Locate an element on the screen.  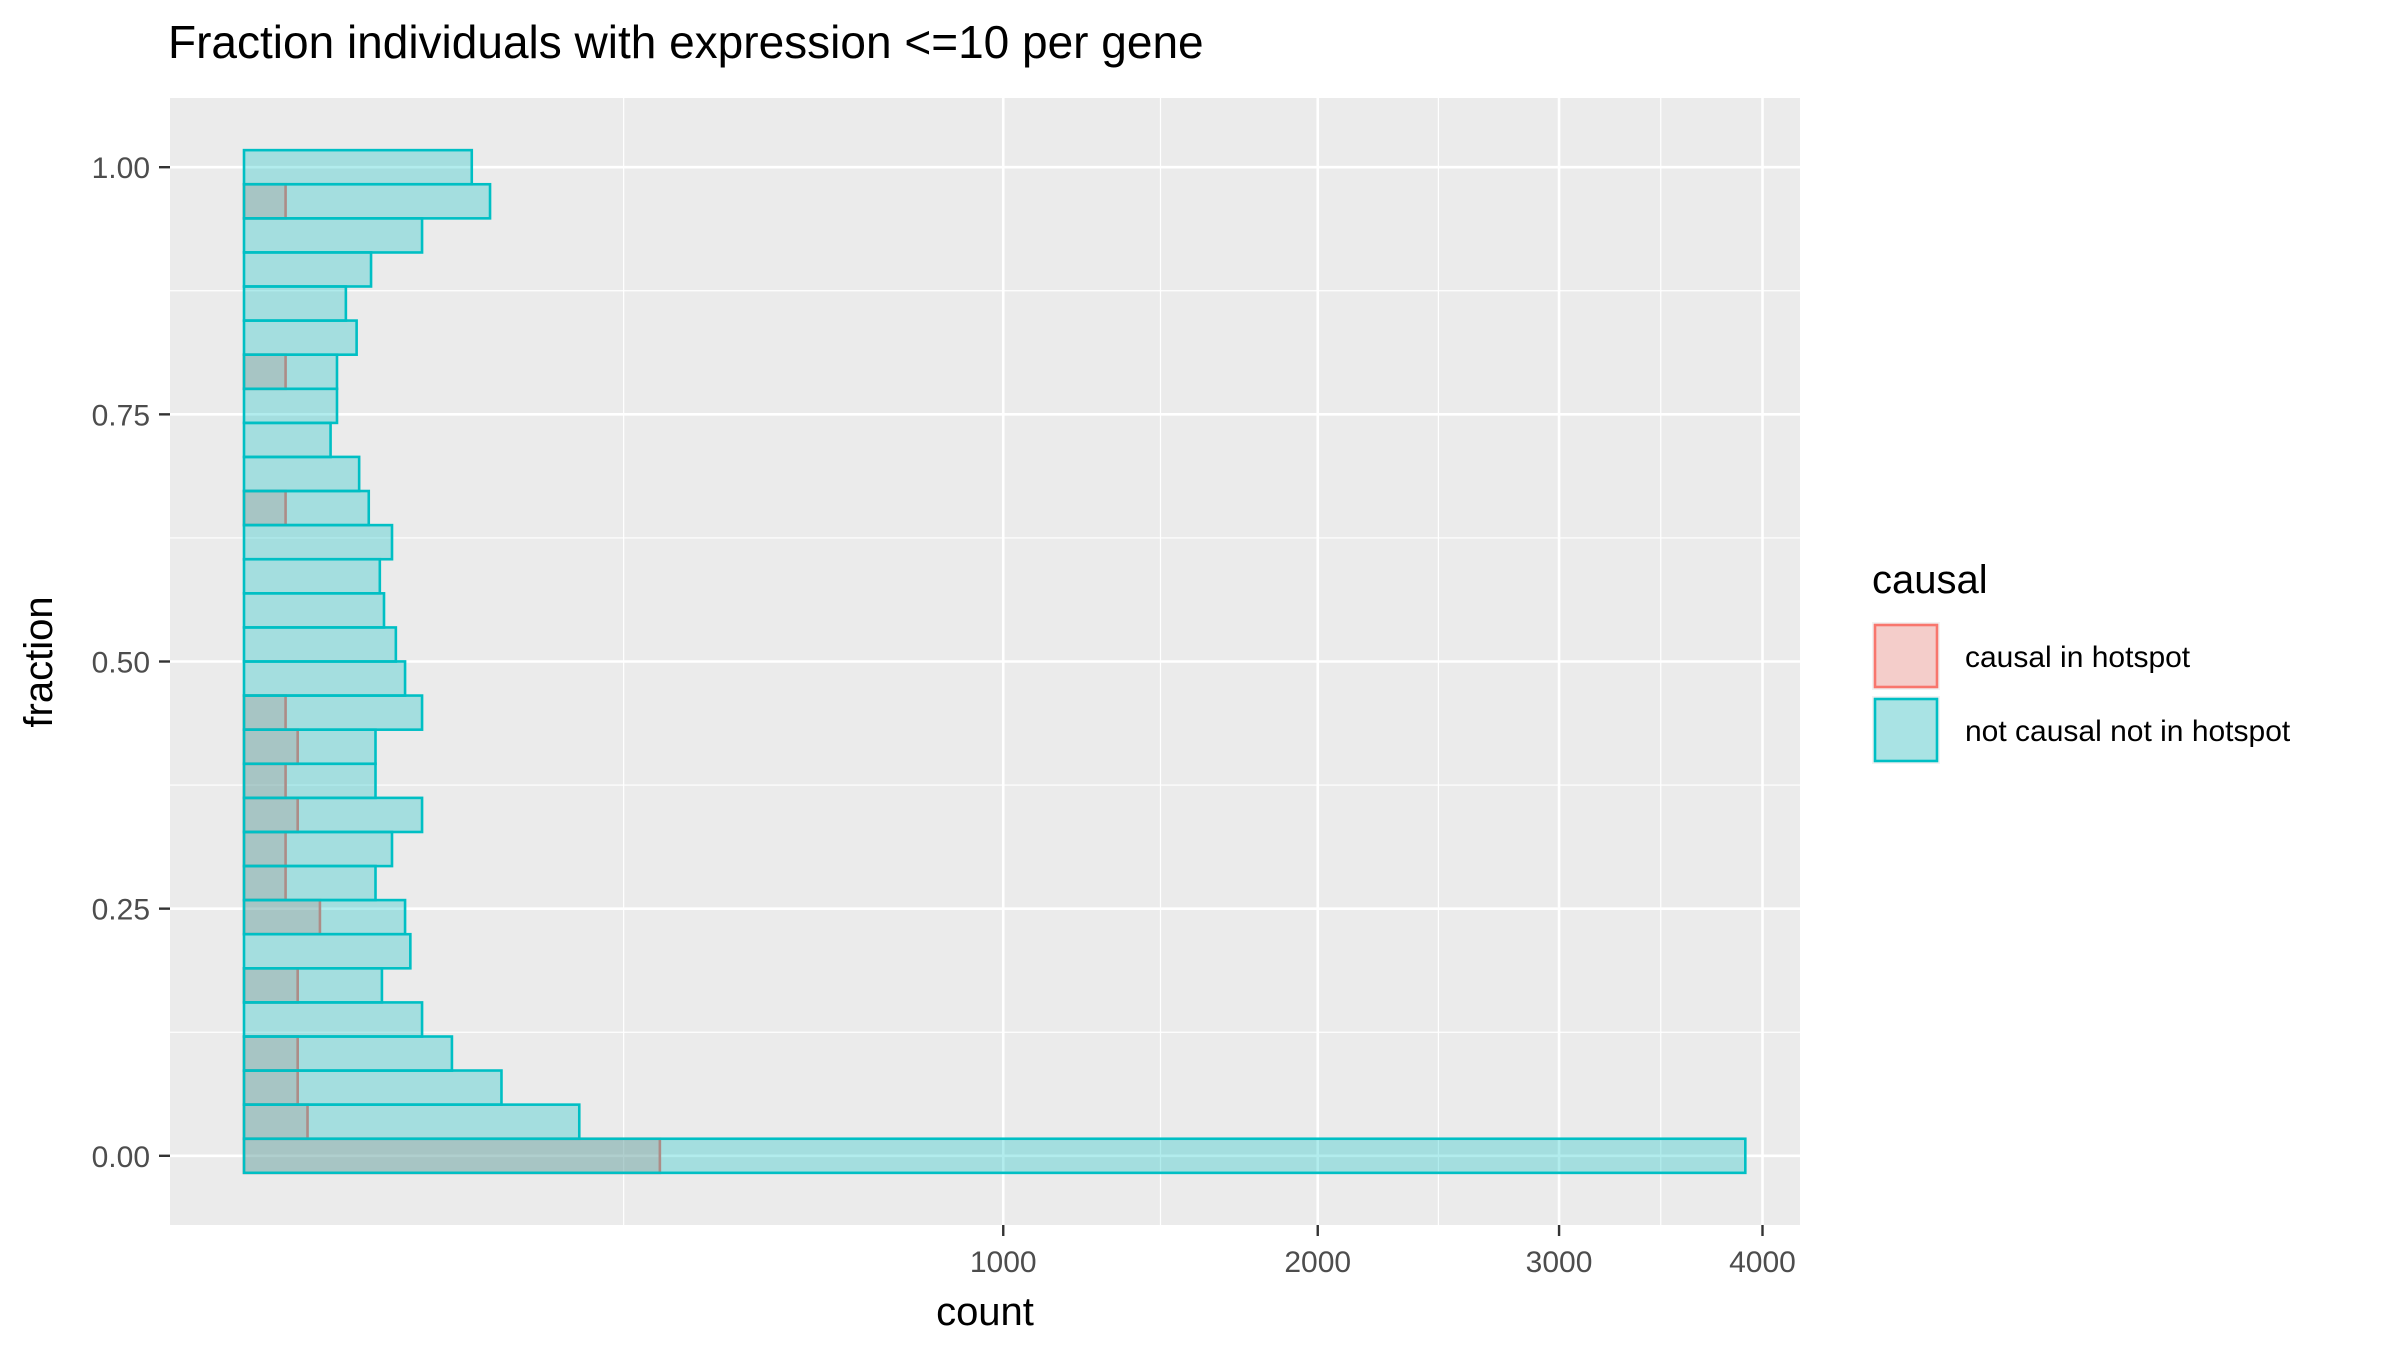
x-axis-label: count is located at coordinates (985, 1312).